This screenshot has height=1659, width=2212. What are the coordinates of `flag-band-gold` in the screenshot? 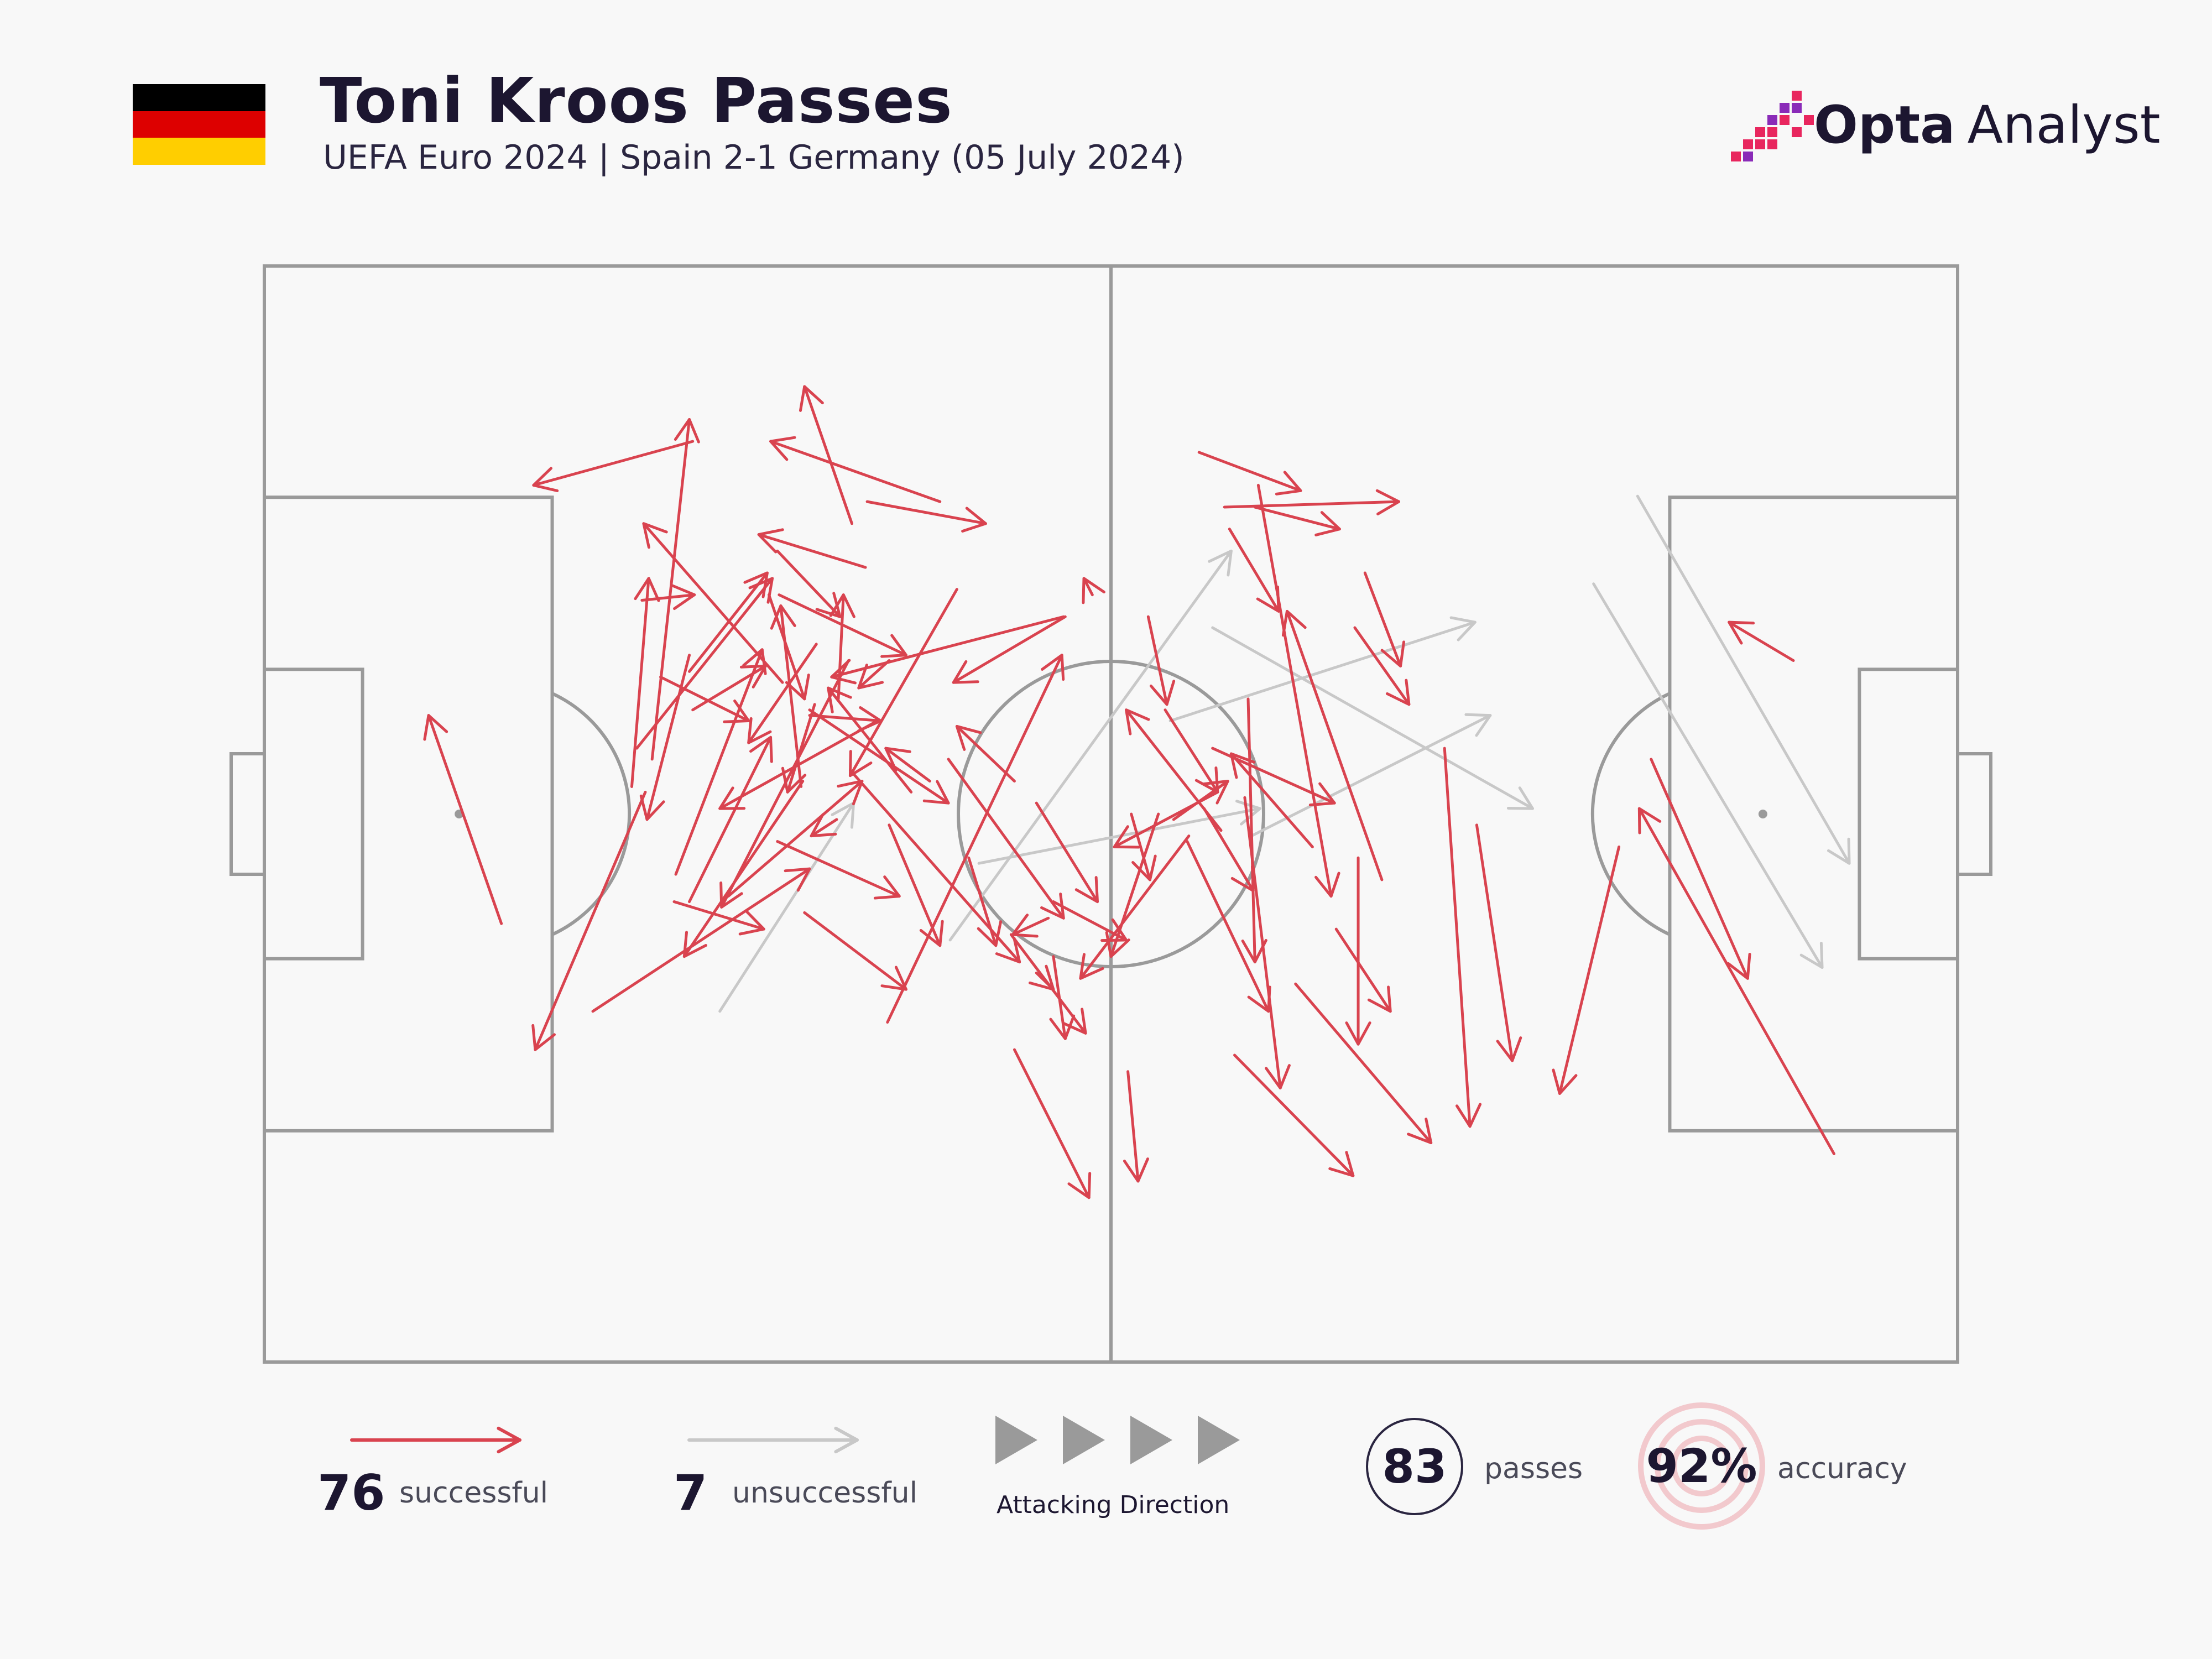 It's located at (199, 152).